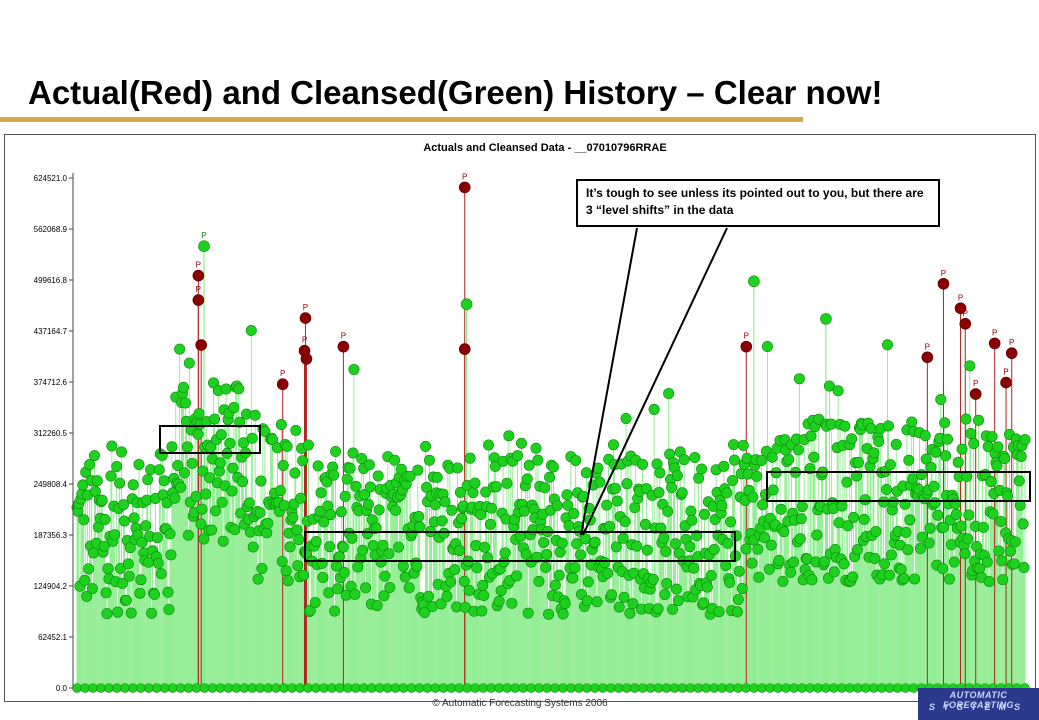 The height and width of the screenshot is (720, 1039). I want to click on y-tick-label: 0.0, so click(62, 688).